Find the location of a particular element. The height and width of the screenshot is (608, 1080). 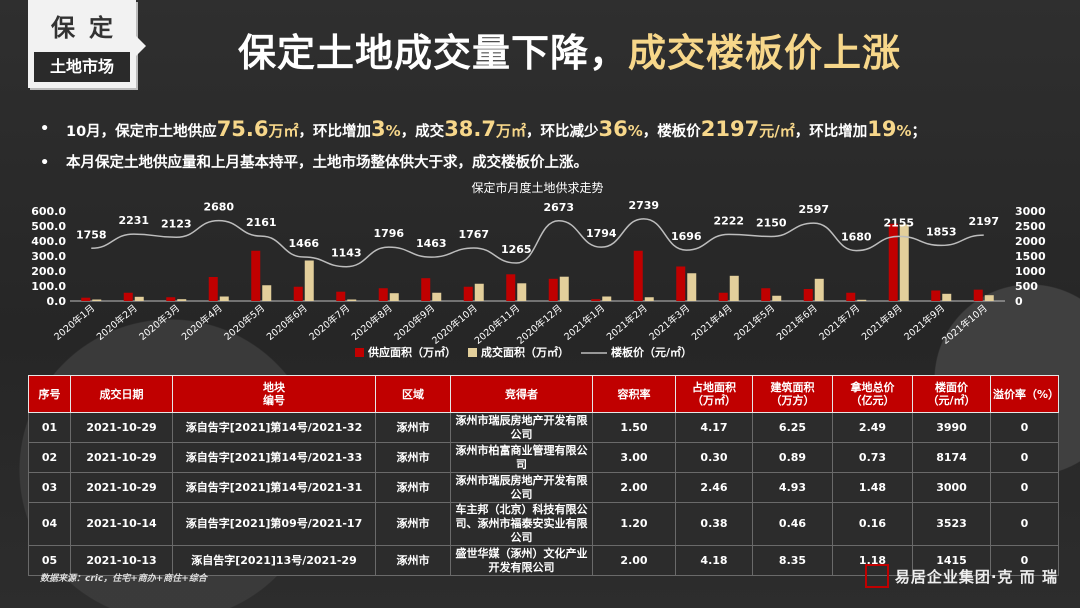

y-tick-right: 0 is located at coordinates (1019, 301).